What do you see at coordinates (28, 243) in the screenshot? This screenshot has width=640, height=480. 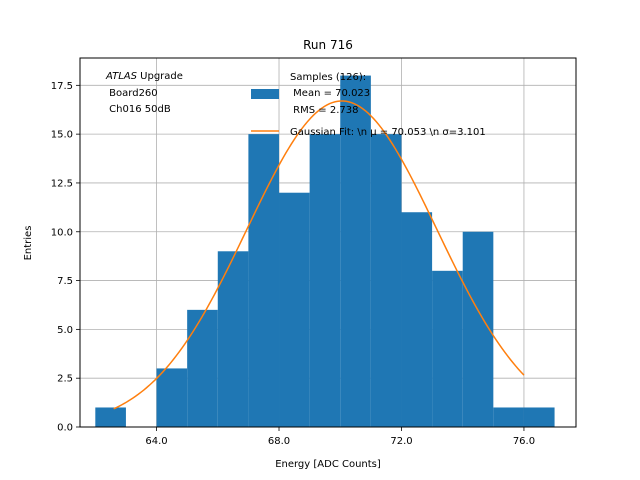 I see `y-axis-label: Entries` at bounding box center [28, 243].